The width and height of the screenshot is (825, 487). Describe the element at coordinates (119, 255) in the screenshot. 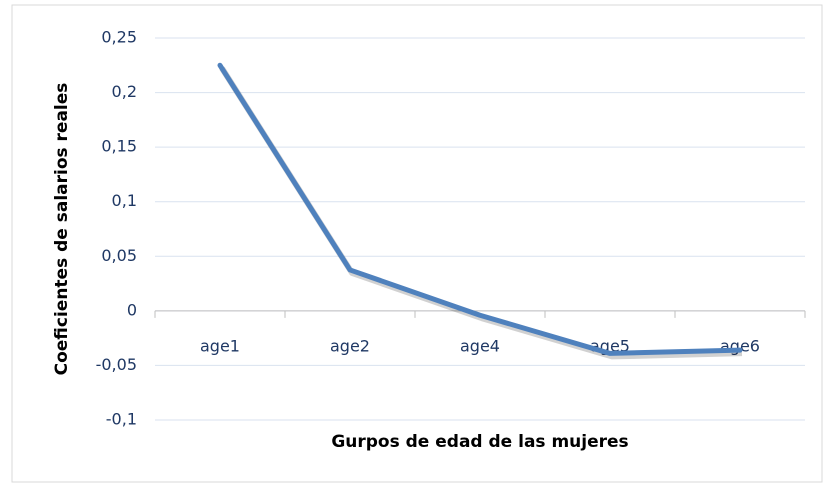

I see `y-tick-label: 0,05` at that location.